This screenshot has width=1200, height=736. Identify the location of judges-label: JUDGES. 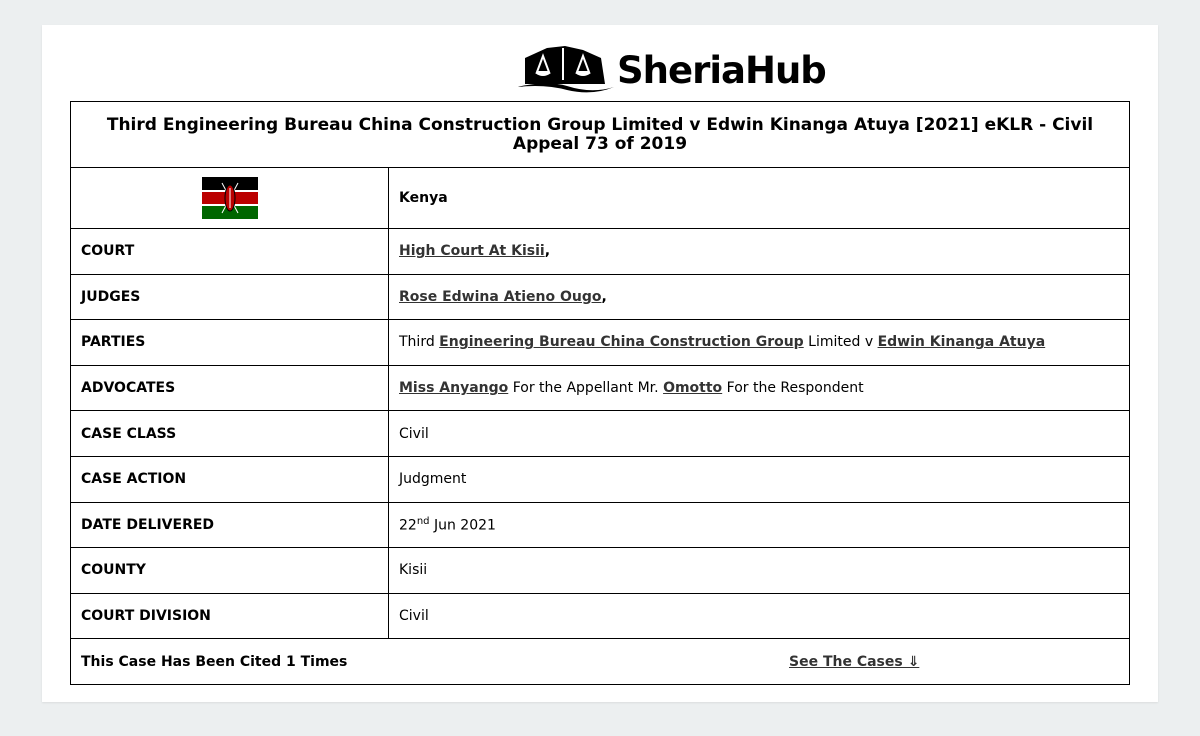
(229, 297).